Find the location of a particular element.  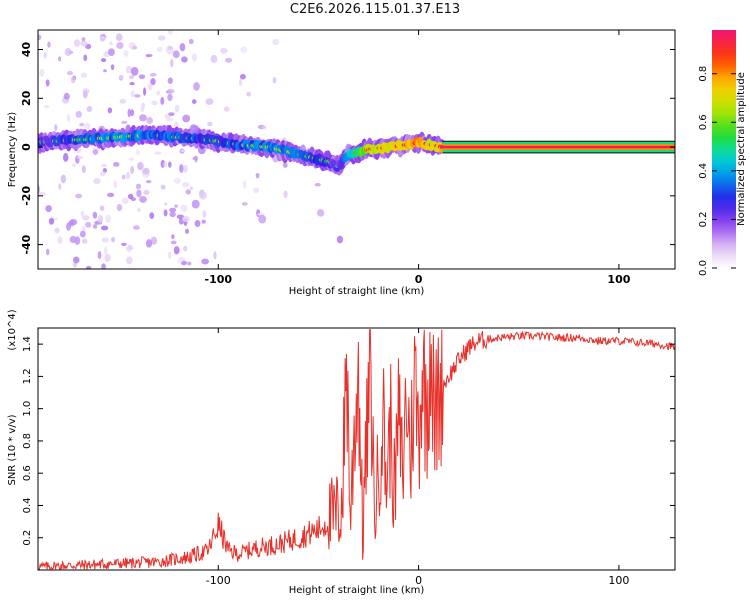

y-tick-label: 0.8 is located at coordinates (27, 441).